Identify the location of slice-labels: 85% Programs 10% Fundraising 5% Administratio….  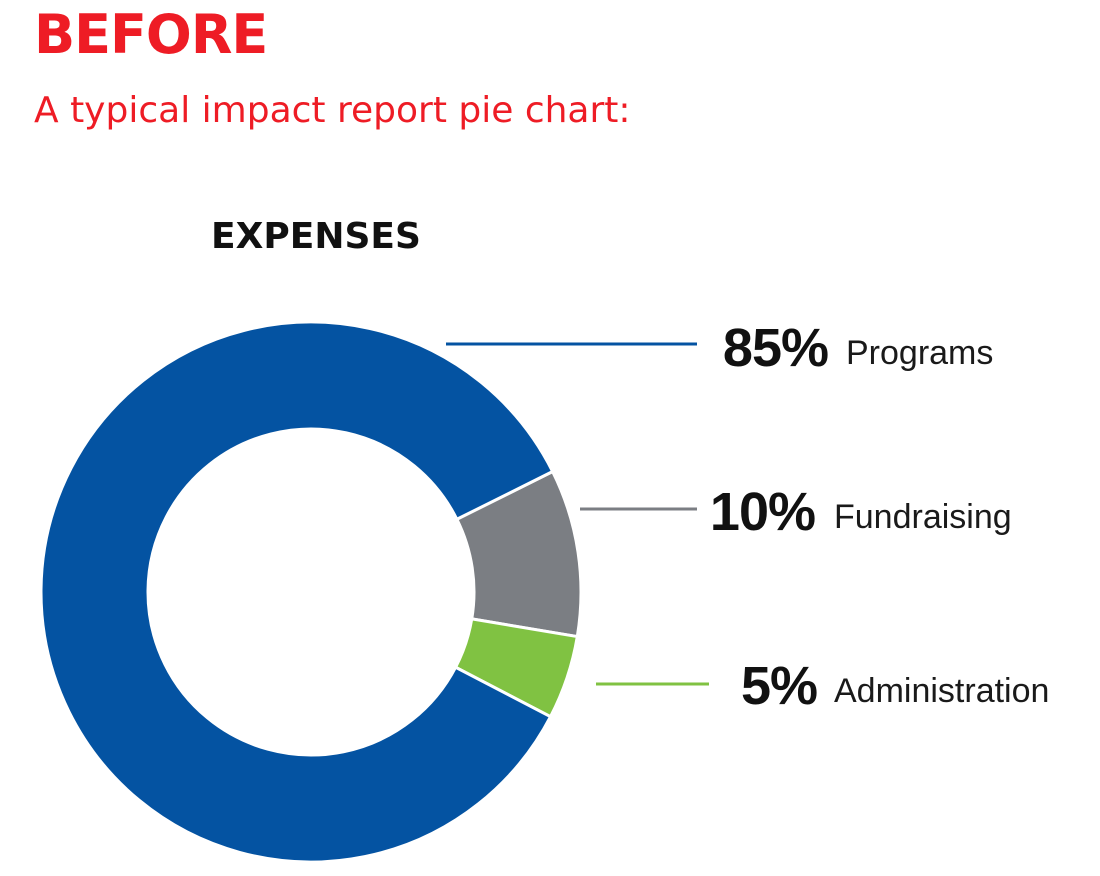
(880, 517).